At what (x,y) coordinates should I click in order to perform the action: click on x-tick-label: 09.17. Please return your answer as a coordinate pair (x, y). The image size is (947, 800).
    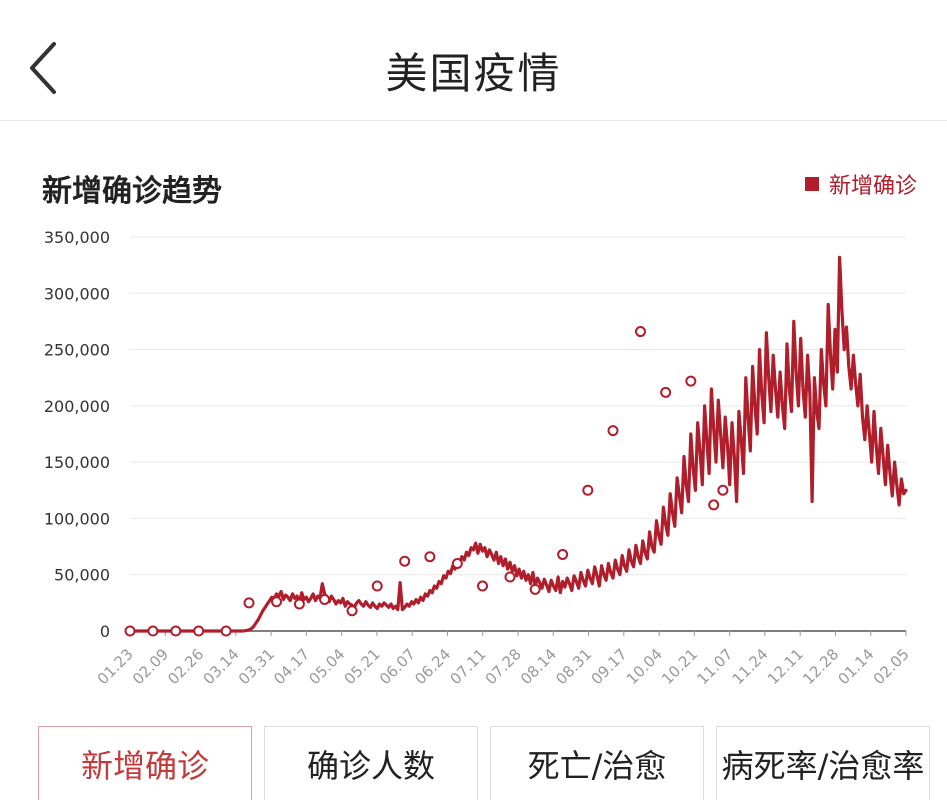
    Looking at the image, I should click on (609, 666).